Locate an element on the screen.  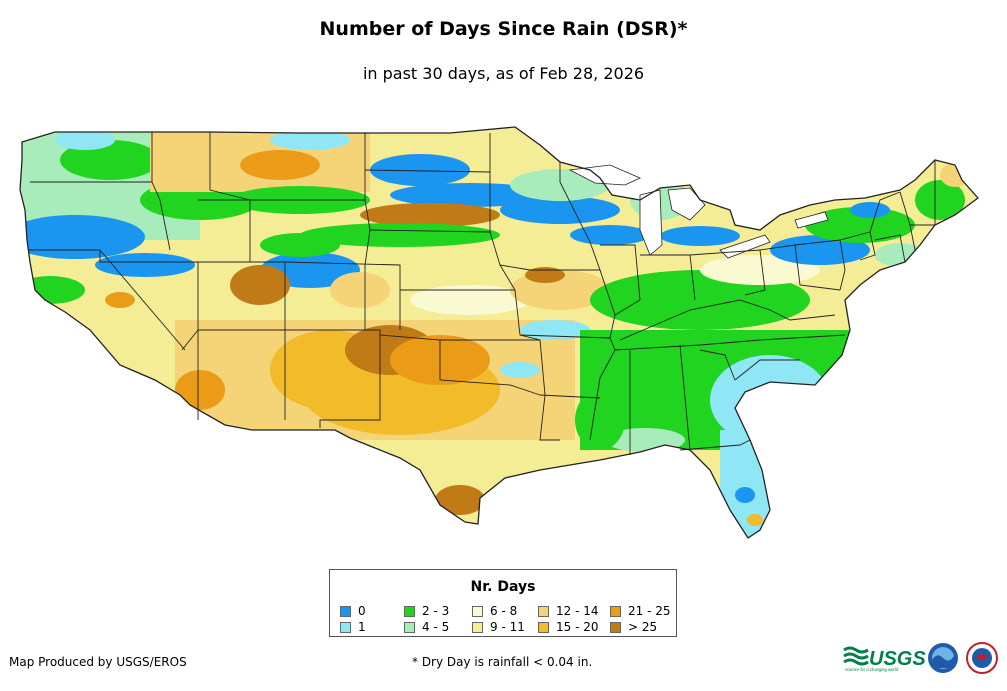
legend-label: > 25 is located at coordinates (643, 627).